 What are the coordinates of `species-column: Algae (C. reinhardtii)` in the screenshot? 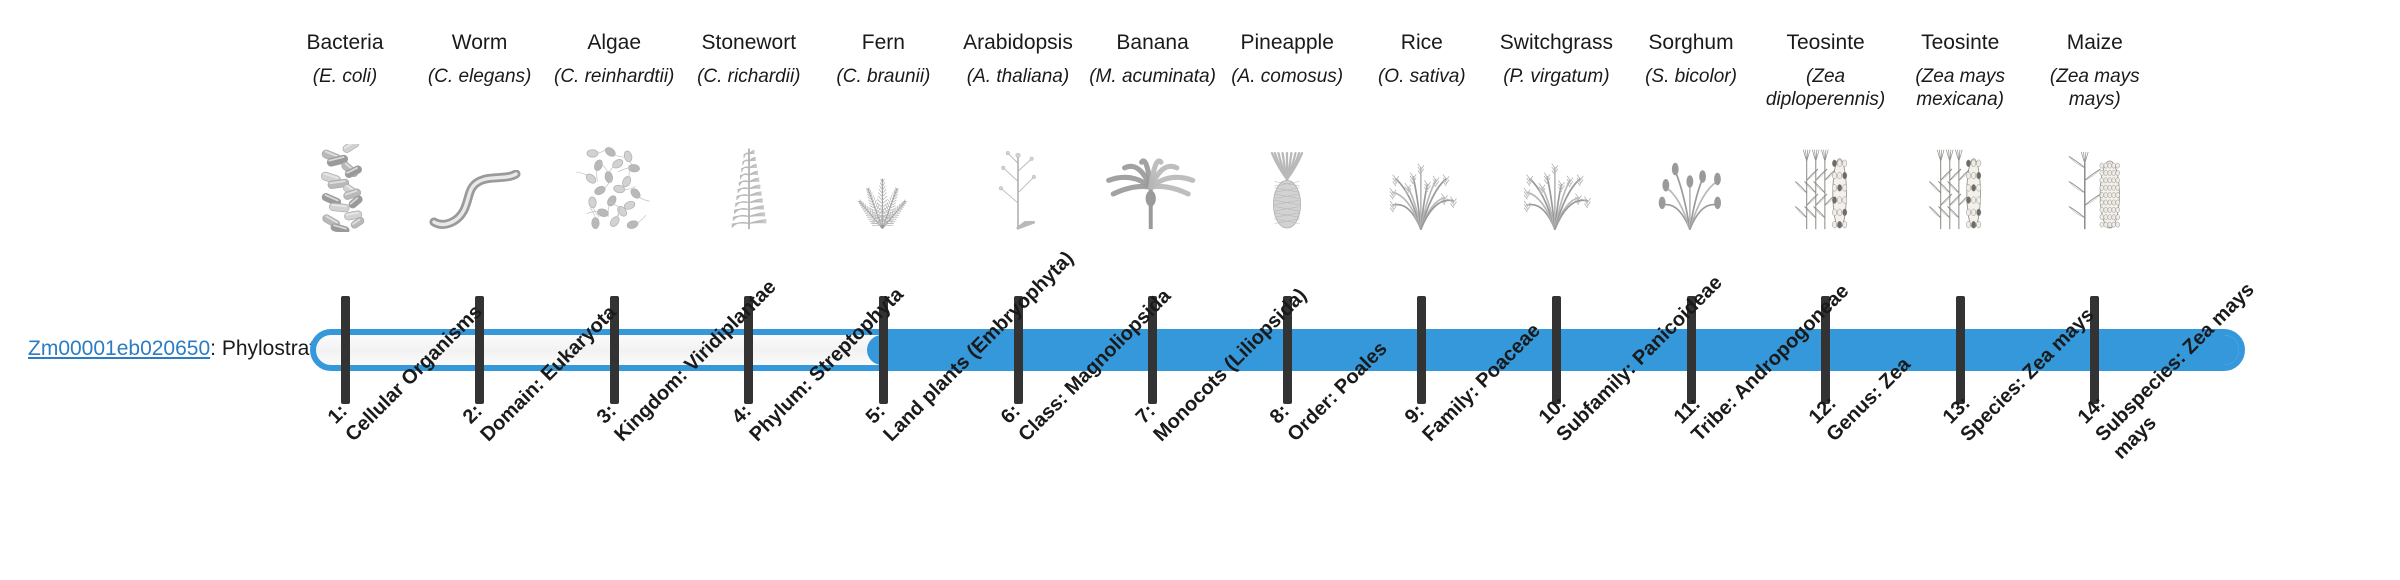 It's located at (614, 129).